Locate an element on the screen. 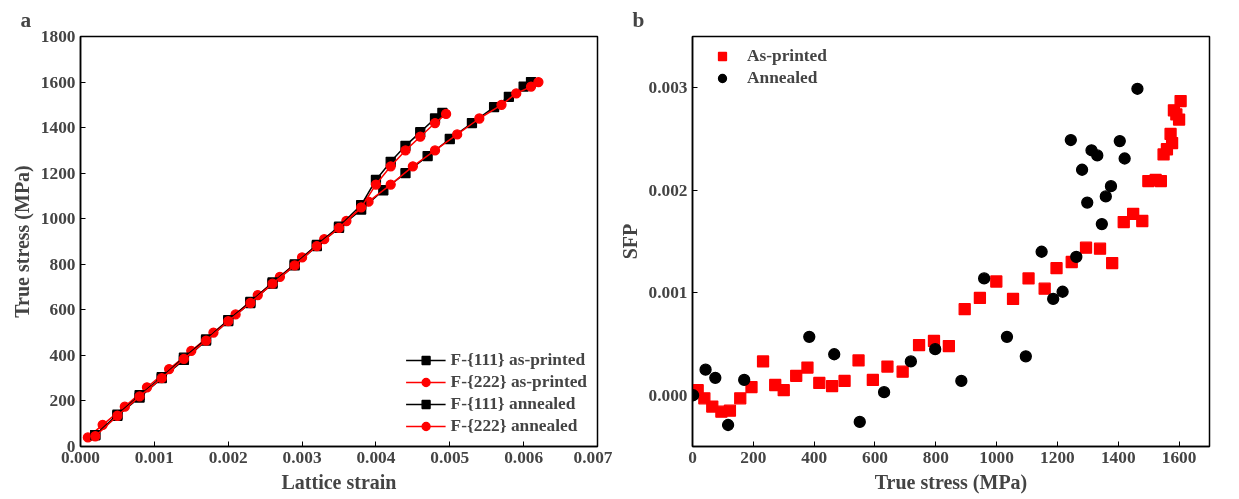 The height and width of the screenshot is (499, 1239). x-tick-label: 200 is located at coordinates (753, 457).